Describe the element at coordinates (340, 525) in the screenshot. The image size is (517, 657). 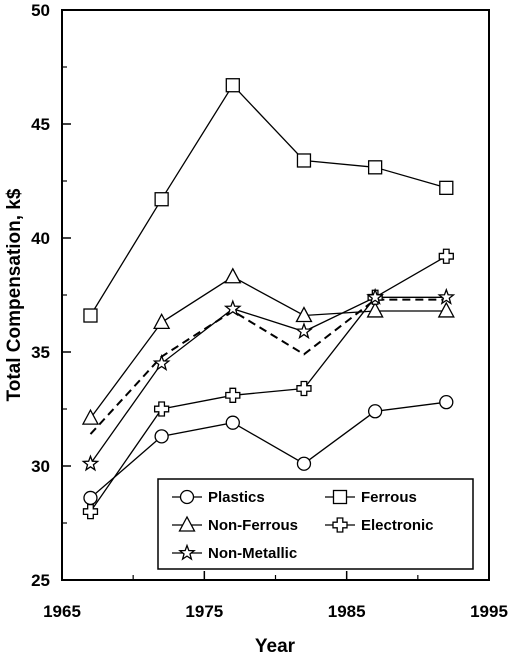
I see `legend-marker-electronic` at that location.